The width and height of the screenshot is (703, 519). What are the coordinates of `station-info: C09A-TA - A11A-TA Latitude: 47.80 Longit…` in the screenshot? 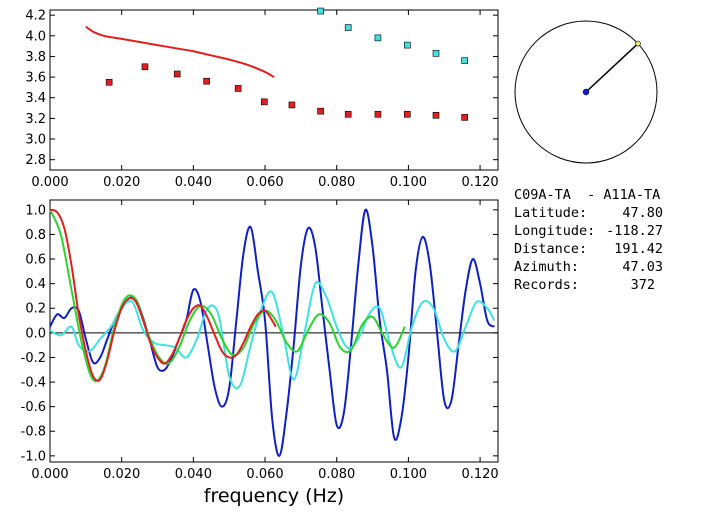 It's located at (588, 240).